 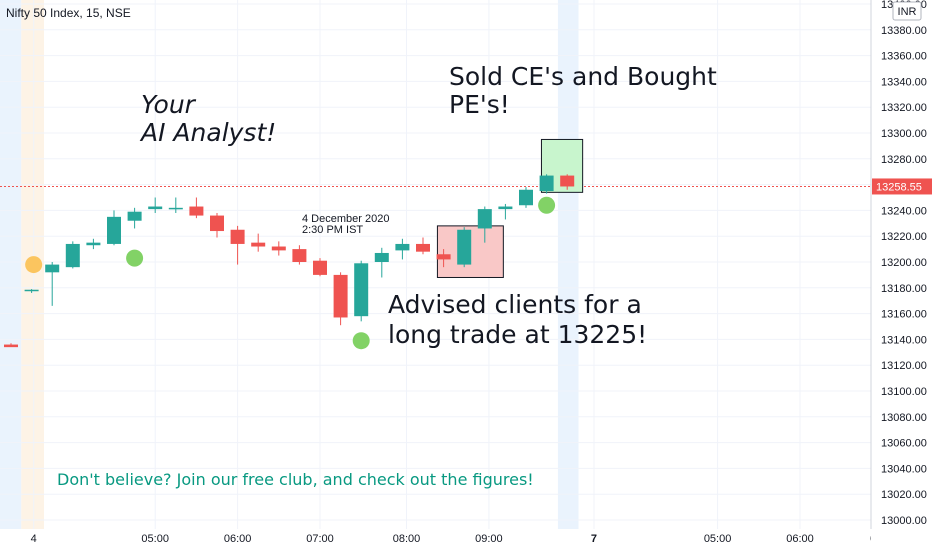 I want to click on annotation-date-line1: 4 December 2020, so click(x=345, y=219).